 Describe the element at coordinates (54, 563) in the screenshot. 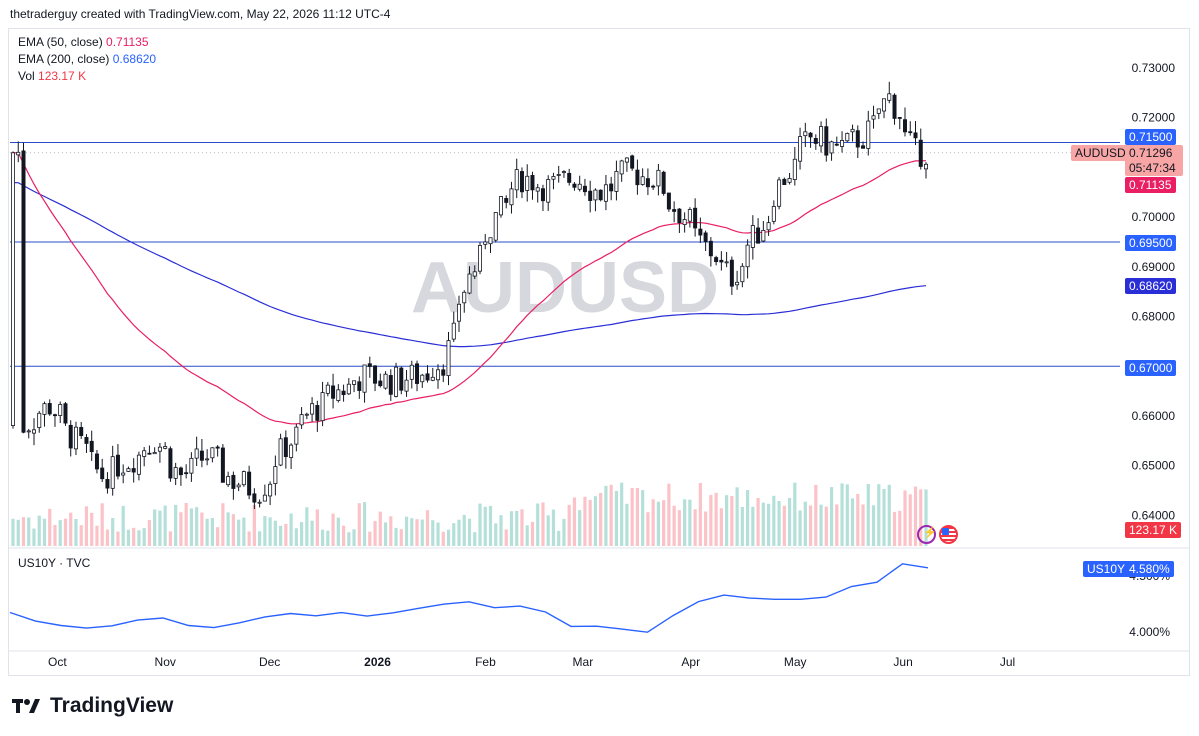

I see `legend-us10y: US10Y · TVC` at that location.